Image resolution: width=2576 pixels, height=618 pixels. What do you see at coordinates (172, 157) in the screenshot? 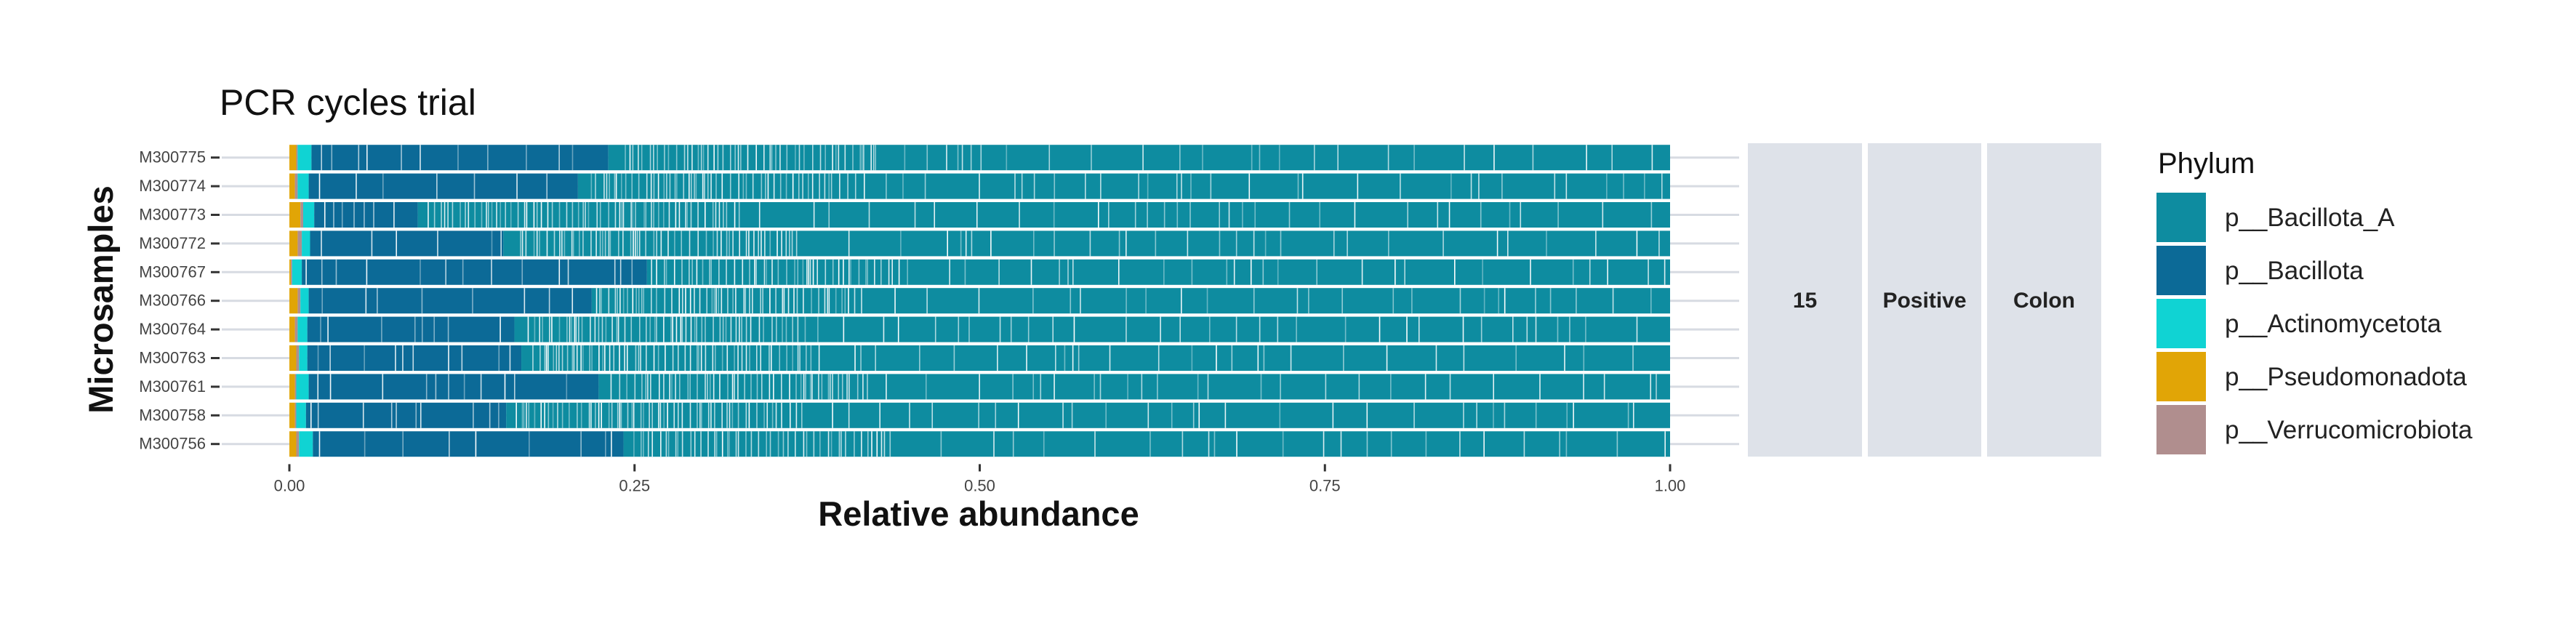
I see `y-tick-label: M300775` at bounding box center [172, 157].